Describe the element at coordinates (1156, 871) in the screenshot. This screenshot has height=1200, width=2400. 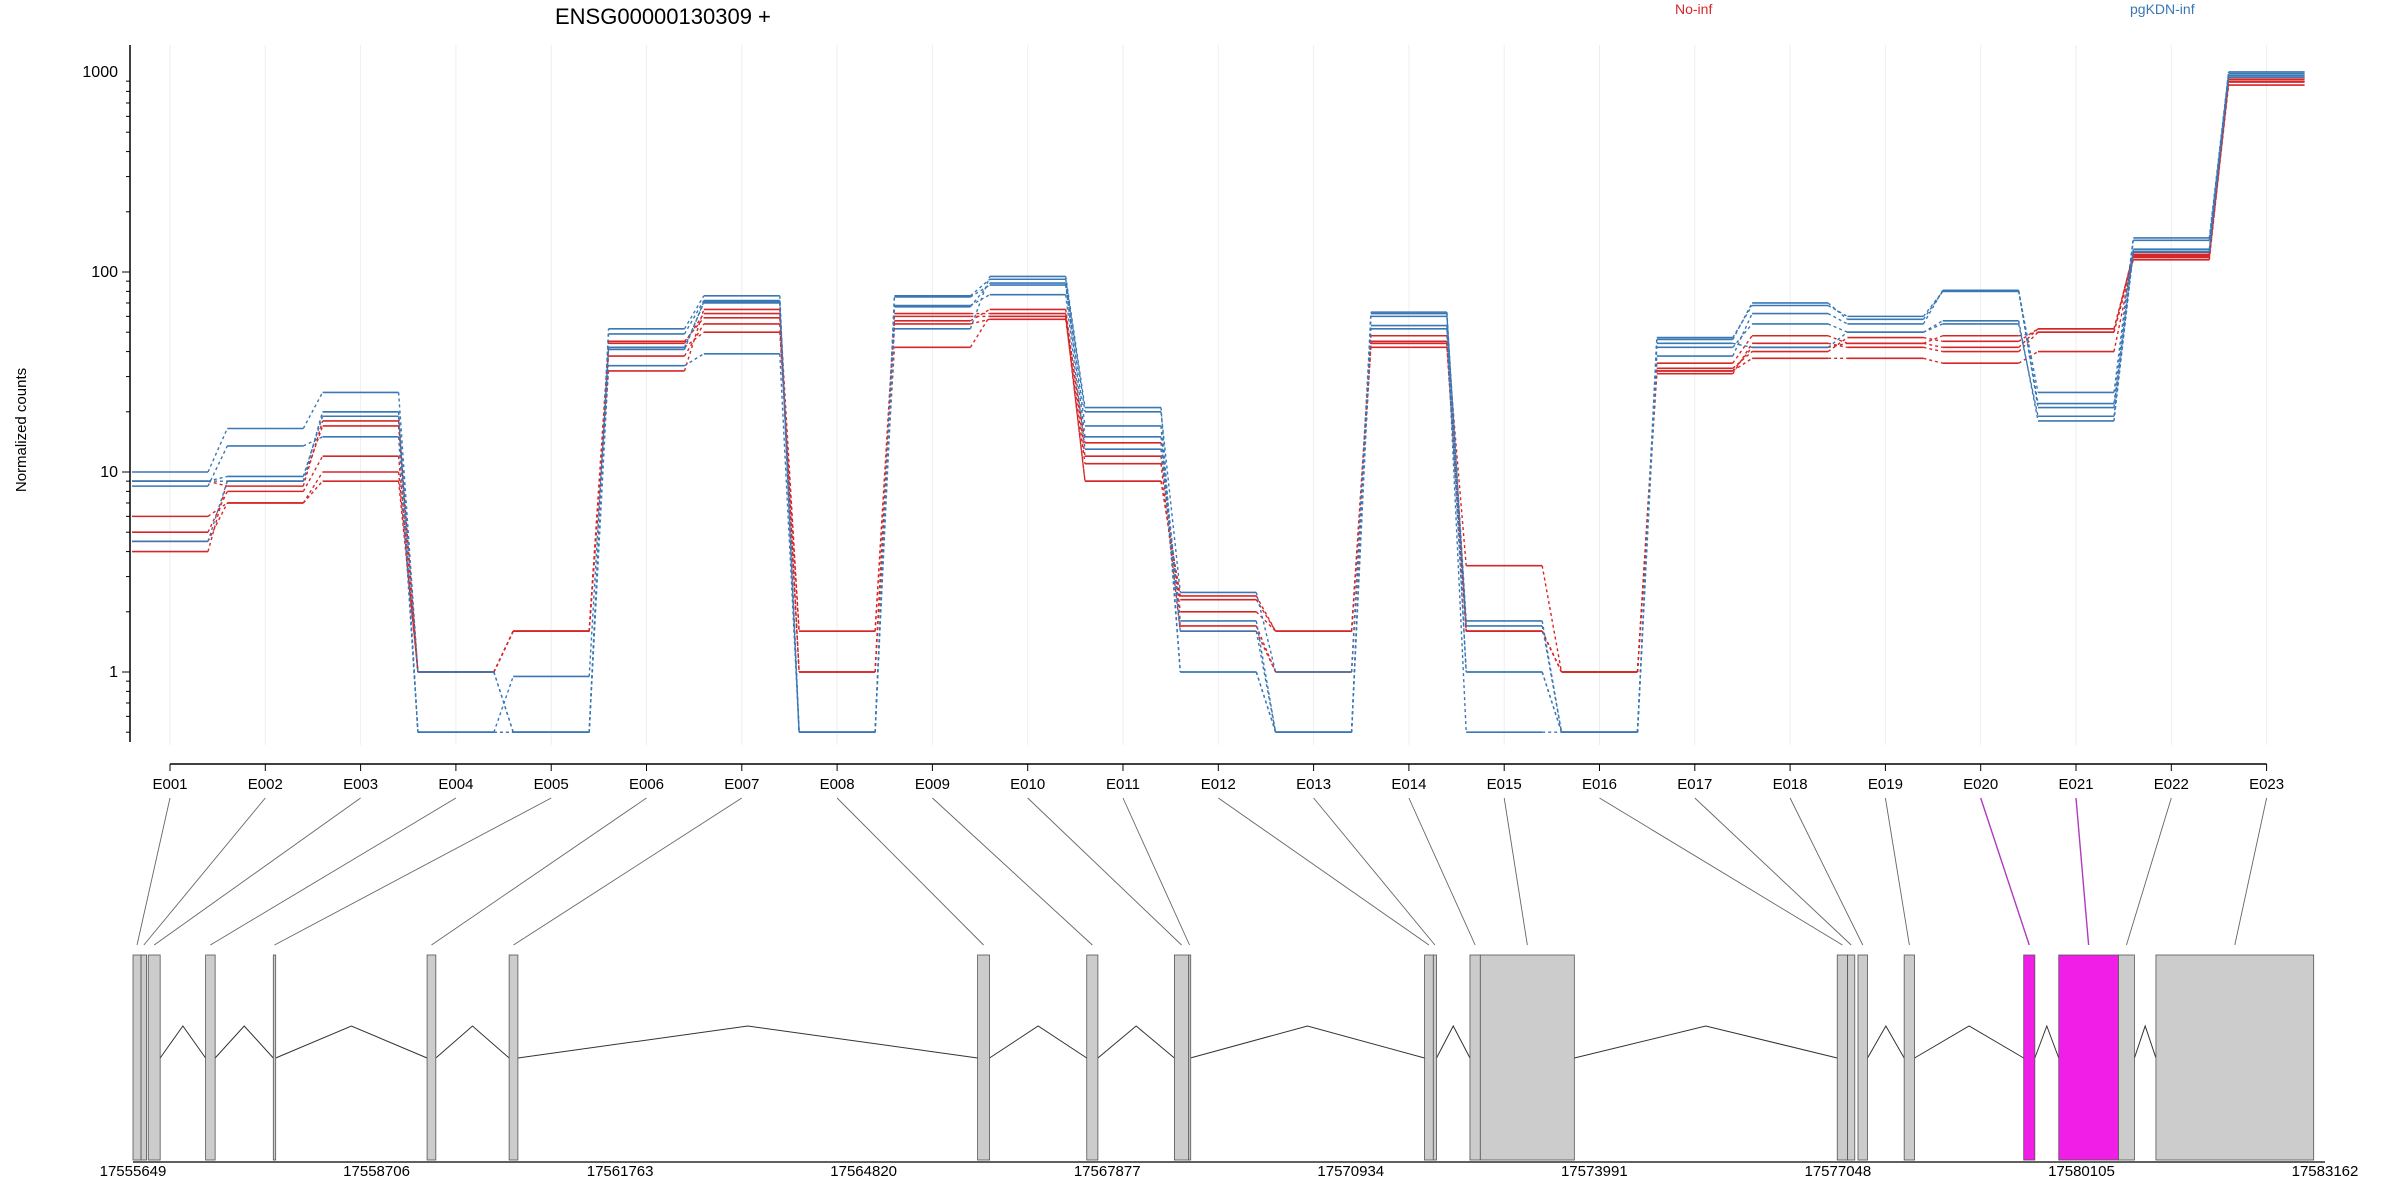
I see `connector-e011` at that location.